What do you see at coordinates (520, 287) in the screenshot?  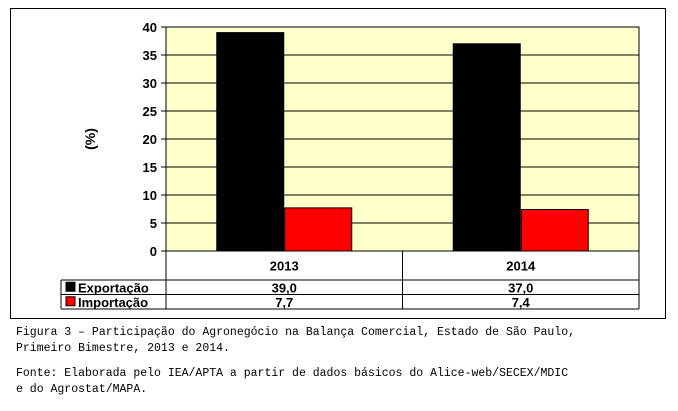 I see `data-label: 37,0` at bounding box center [520, 287].